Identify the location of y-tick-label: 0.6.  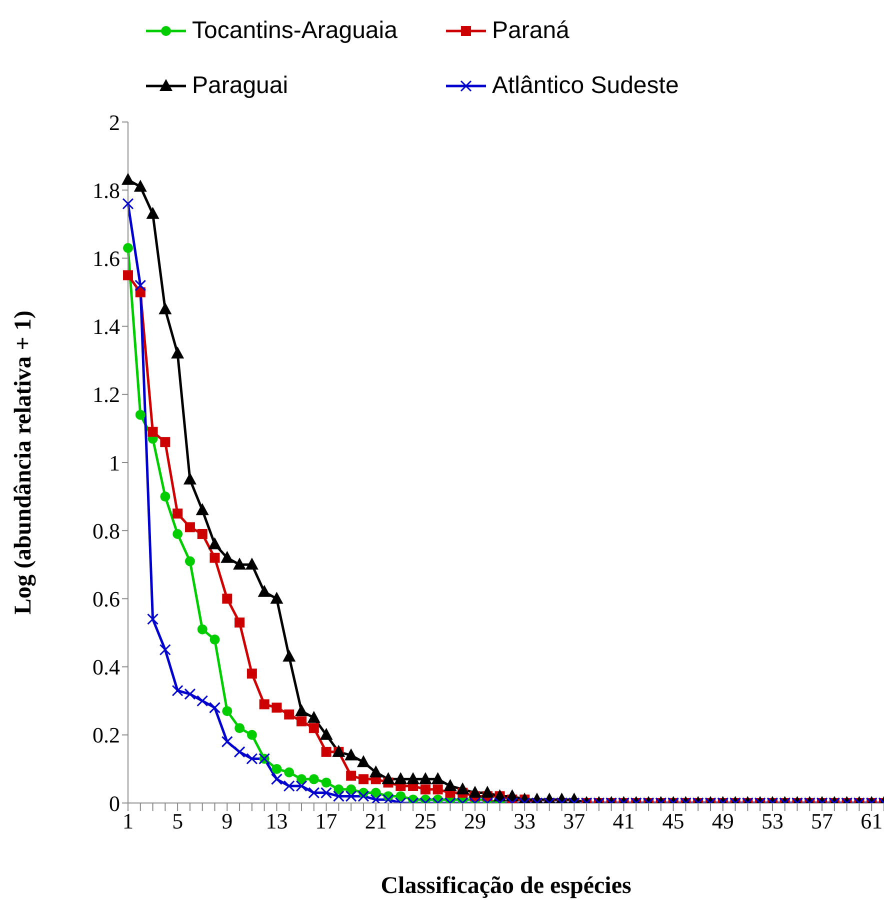
(106, 599).